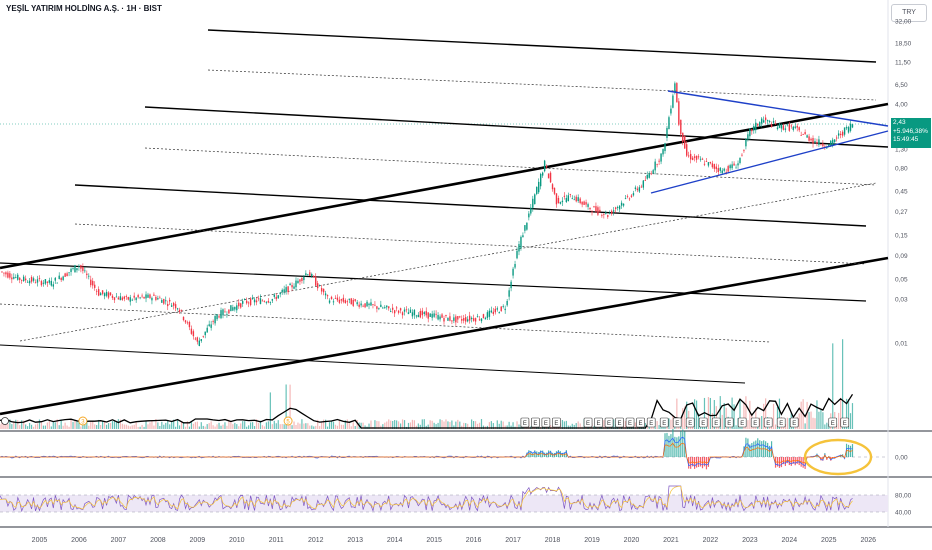 This screenshot has height=550, width=932. I want to click on earnings-markers: E E E E E E E E E E E E E E E E E E E E E E E E3 5, so click(464, 422).